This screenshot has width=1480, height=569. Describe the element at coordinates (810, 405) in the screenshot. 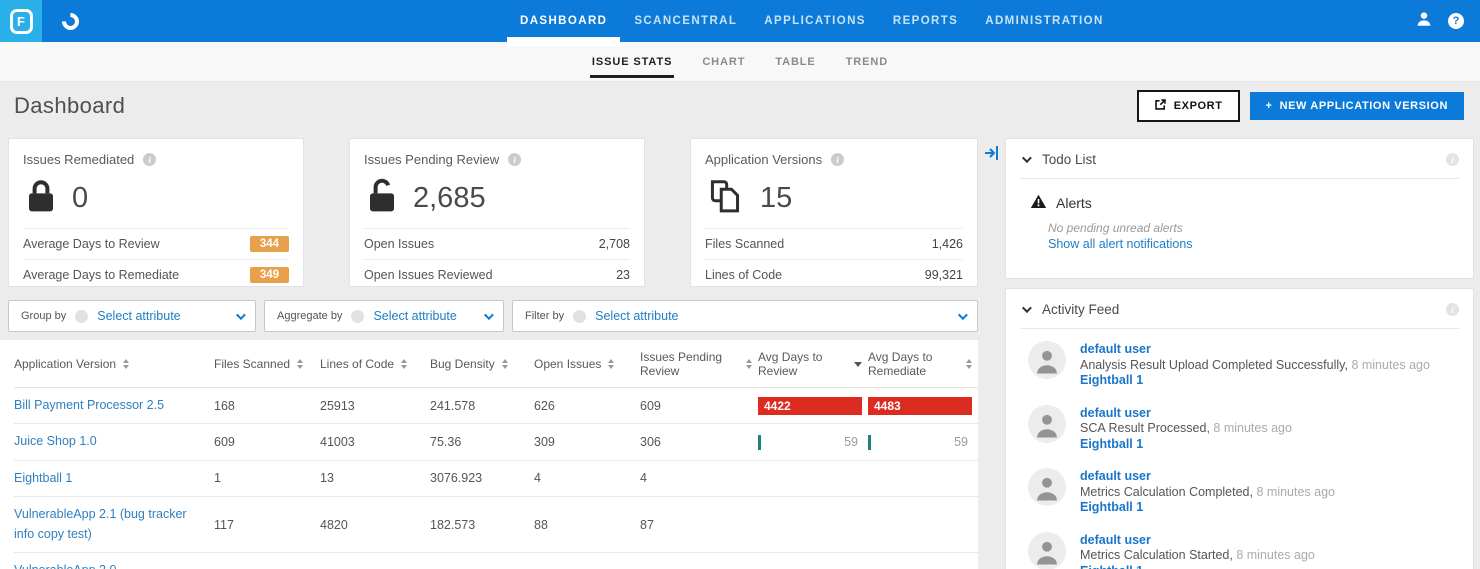

I see `avg-days-review-bar: 4422` at that location.